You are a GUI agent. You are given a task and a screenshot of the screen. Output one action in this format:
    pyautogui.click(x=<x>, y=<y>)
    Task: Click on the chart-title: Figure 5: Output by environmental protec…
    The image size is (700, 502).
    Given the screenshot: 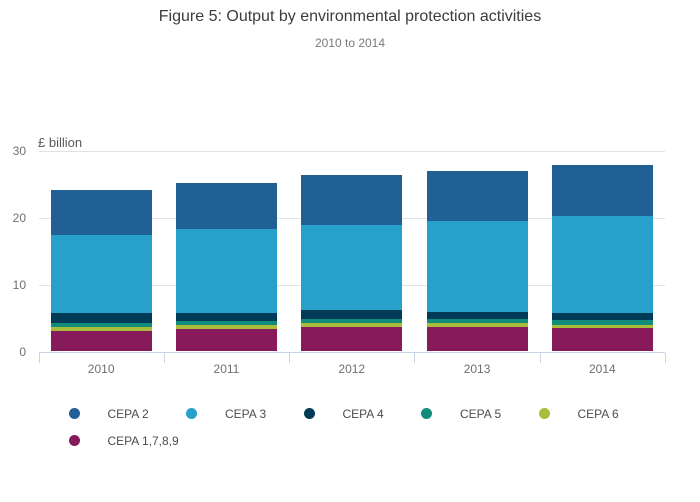 What is the action you would take?
    pyautogui.click(x=350, y=16)
    